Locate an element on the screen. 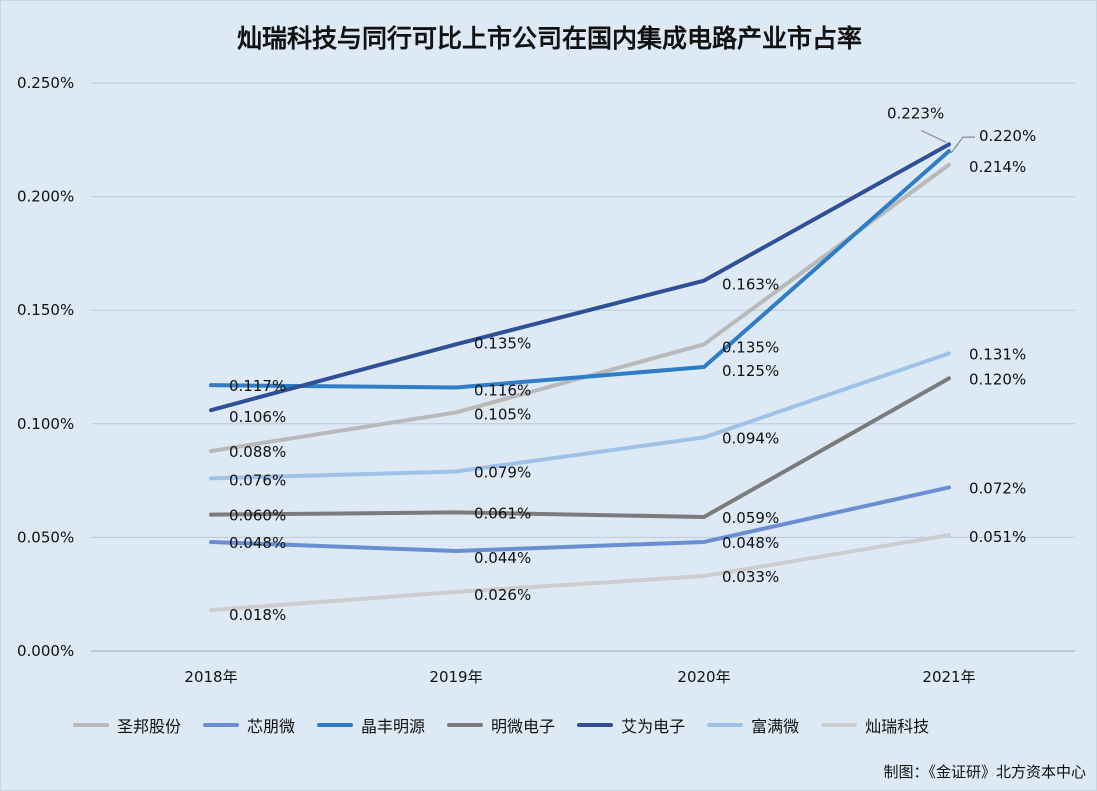 This screenshot has height=791, width=1097. data-label: 0.125% is located at coordinates (750, 371).